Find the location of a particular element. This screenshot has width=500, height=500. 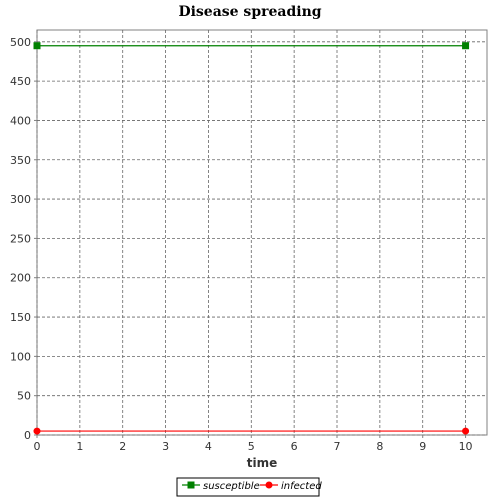

y-tick-label: 200 is located at coordinates (20, 278).